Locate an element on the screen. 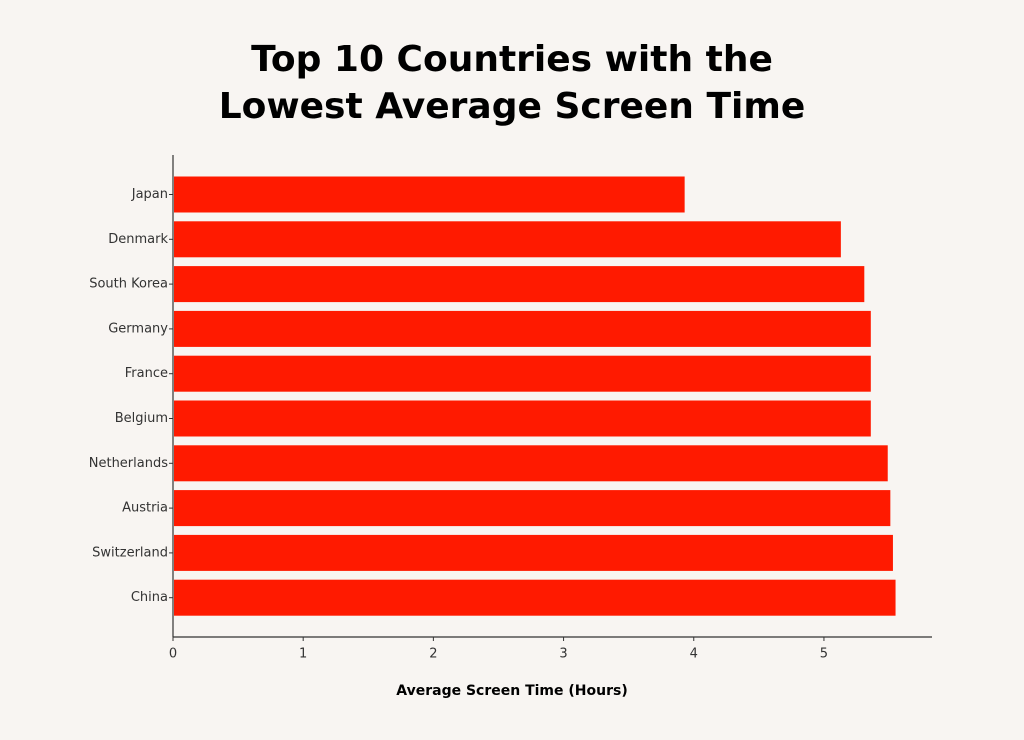 The width and height of the screenshot is (1024, 740). x-tick-label: 4 is located at coordinates (694, 654).